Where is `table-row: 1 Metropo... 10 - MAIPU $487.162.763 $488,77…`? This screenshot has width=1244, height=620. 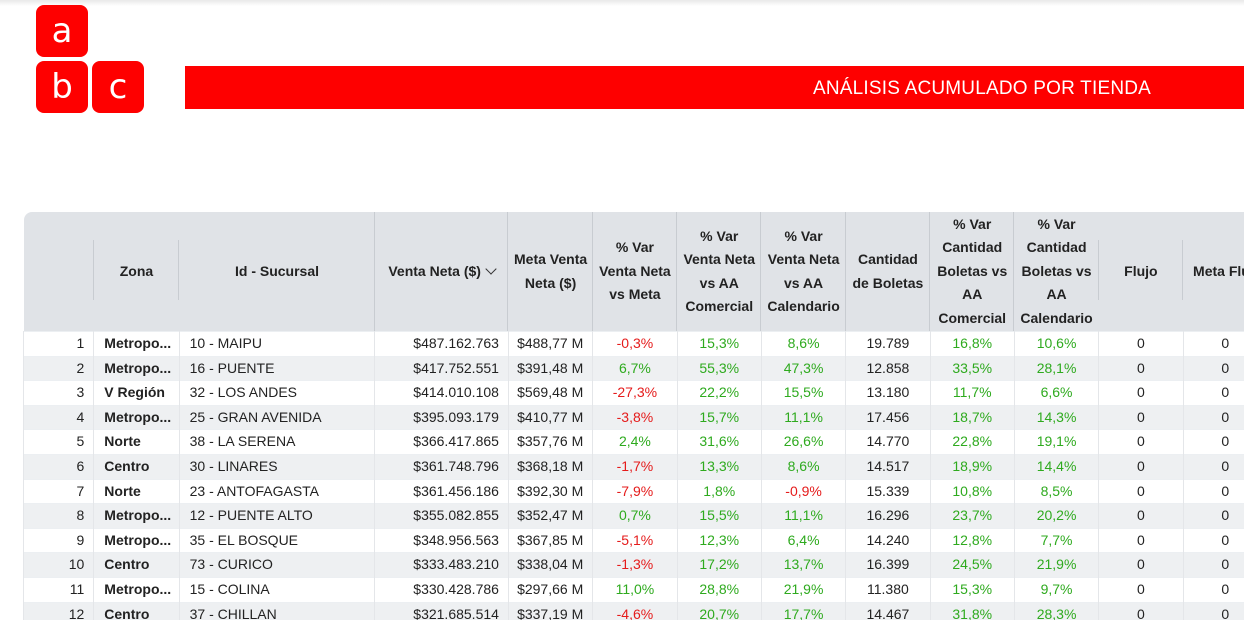
table-row: 1 Metropo... 10 - MAIPU $487.162.763 $488,77… is located at coordinates (633, 344).